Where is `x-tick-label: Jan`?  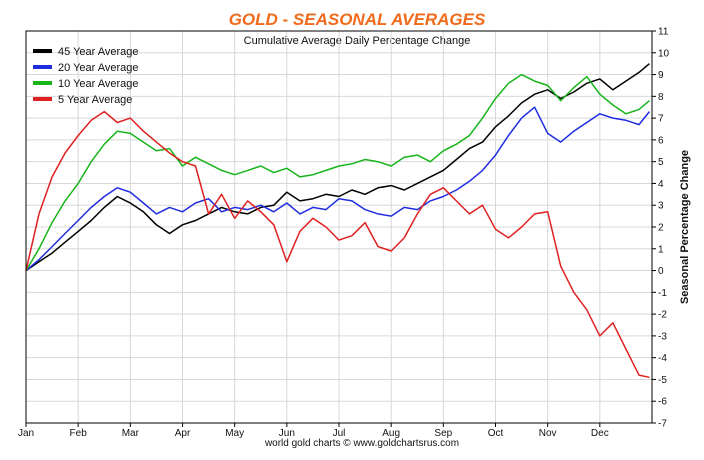
x-tick-label: Jan is located at coordinates (26, 433).